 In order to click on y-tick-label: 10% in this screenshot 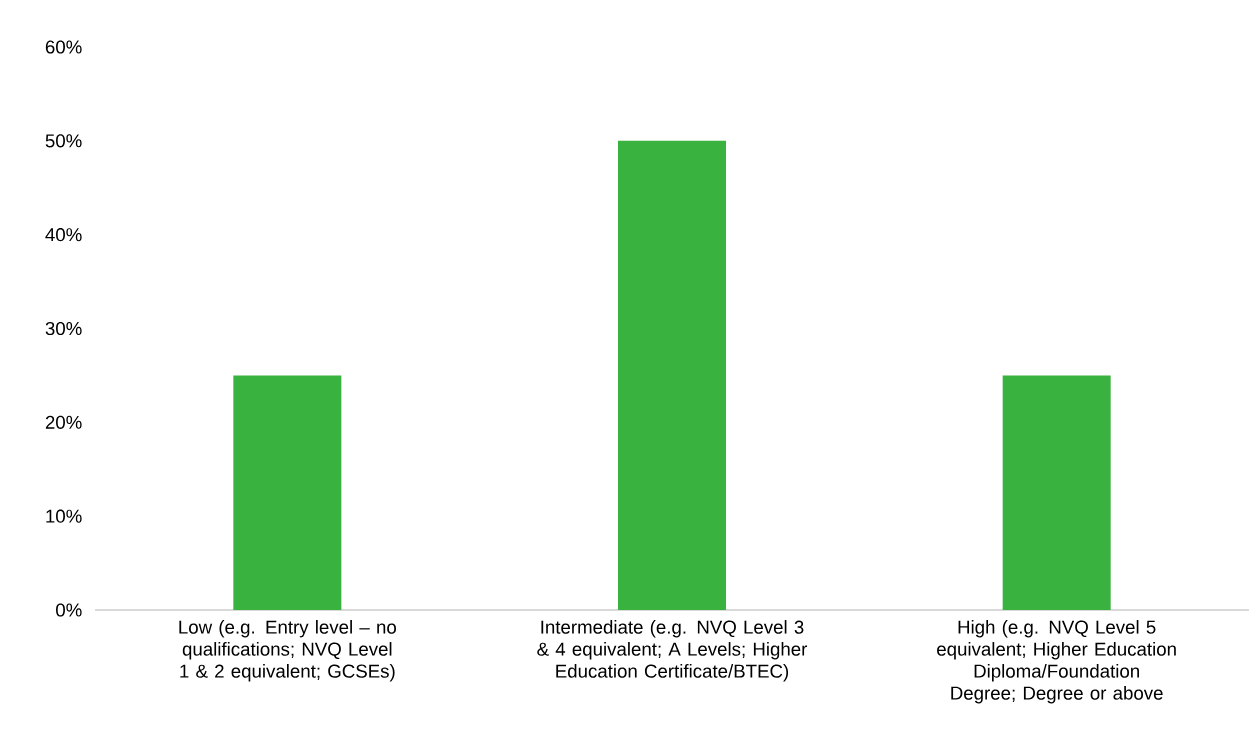, I will do `click(64, 516)`.